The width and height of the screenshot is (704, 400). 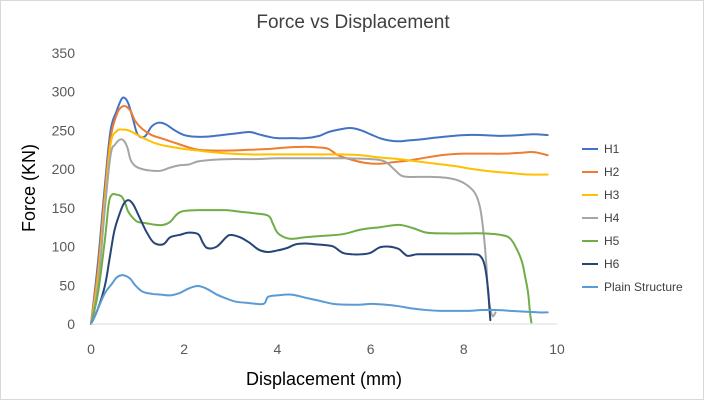 What do you see at coordinates (324, 379) in the screenshot?
I see `x-axis-title: Displacement (mm)` at bounding box center [324, 379].